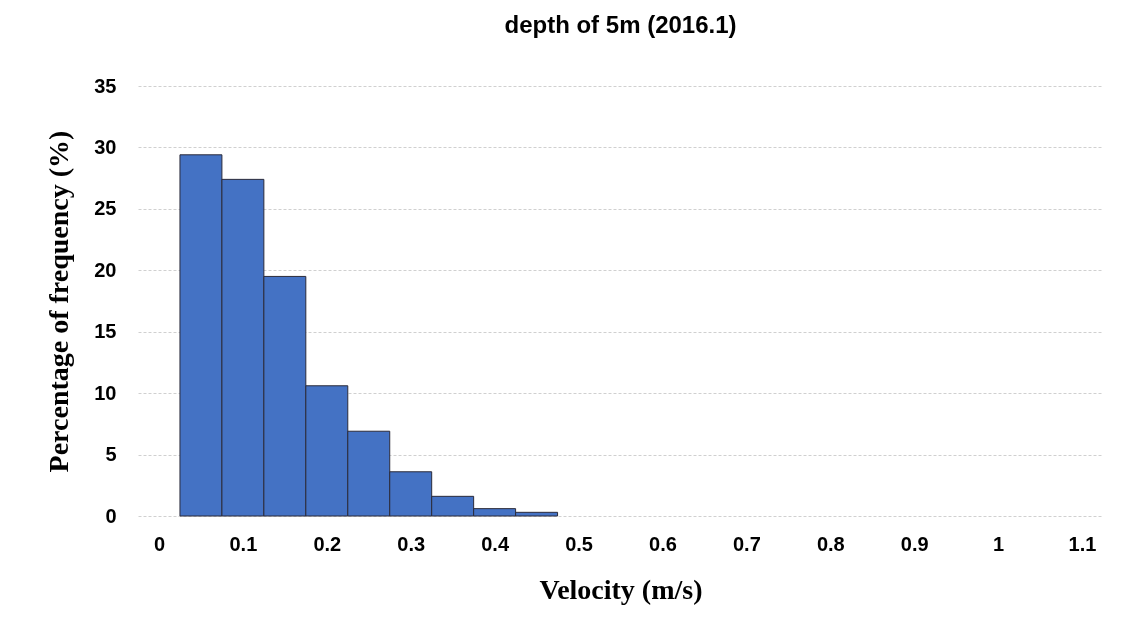 This screenshot has height=631, width=1123. What do you see at coordinates (59, 301) in the screenshot?
I see `y-axis-title: Percentage of frequency (%)` at bounding box center [59, 301].